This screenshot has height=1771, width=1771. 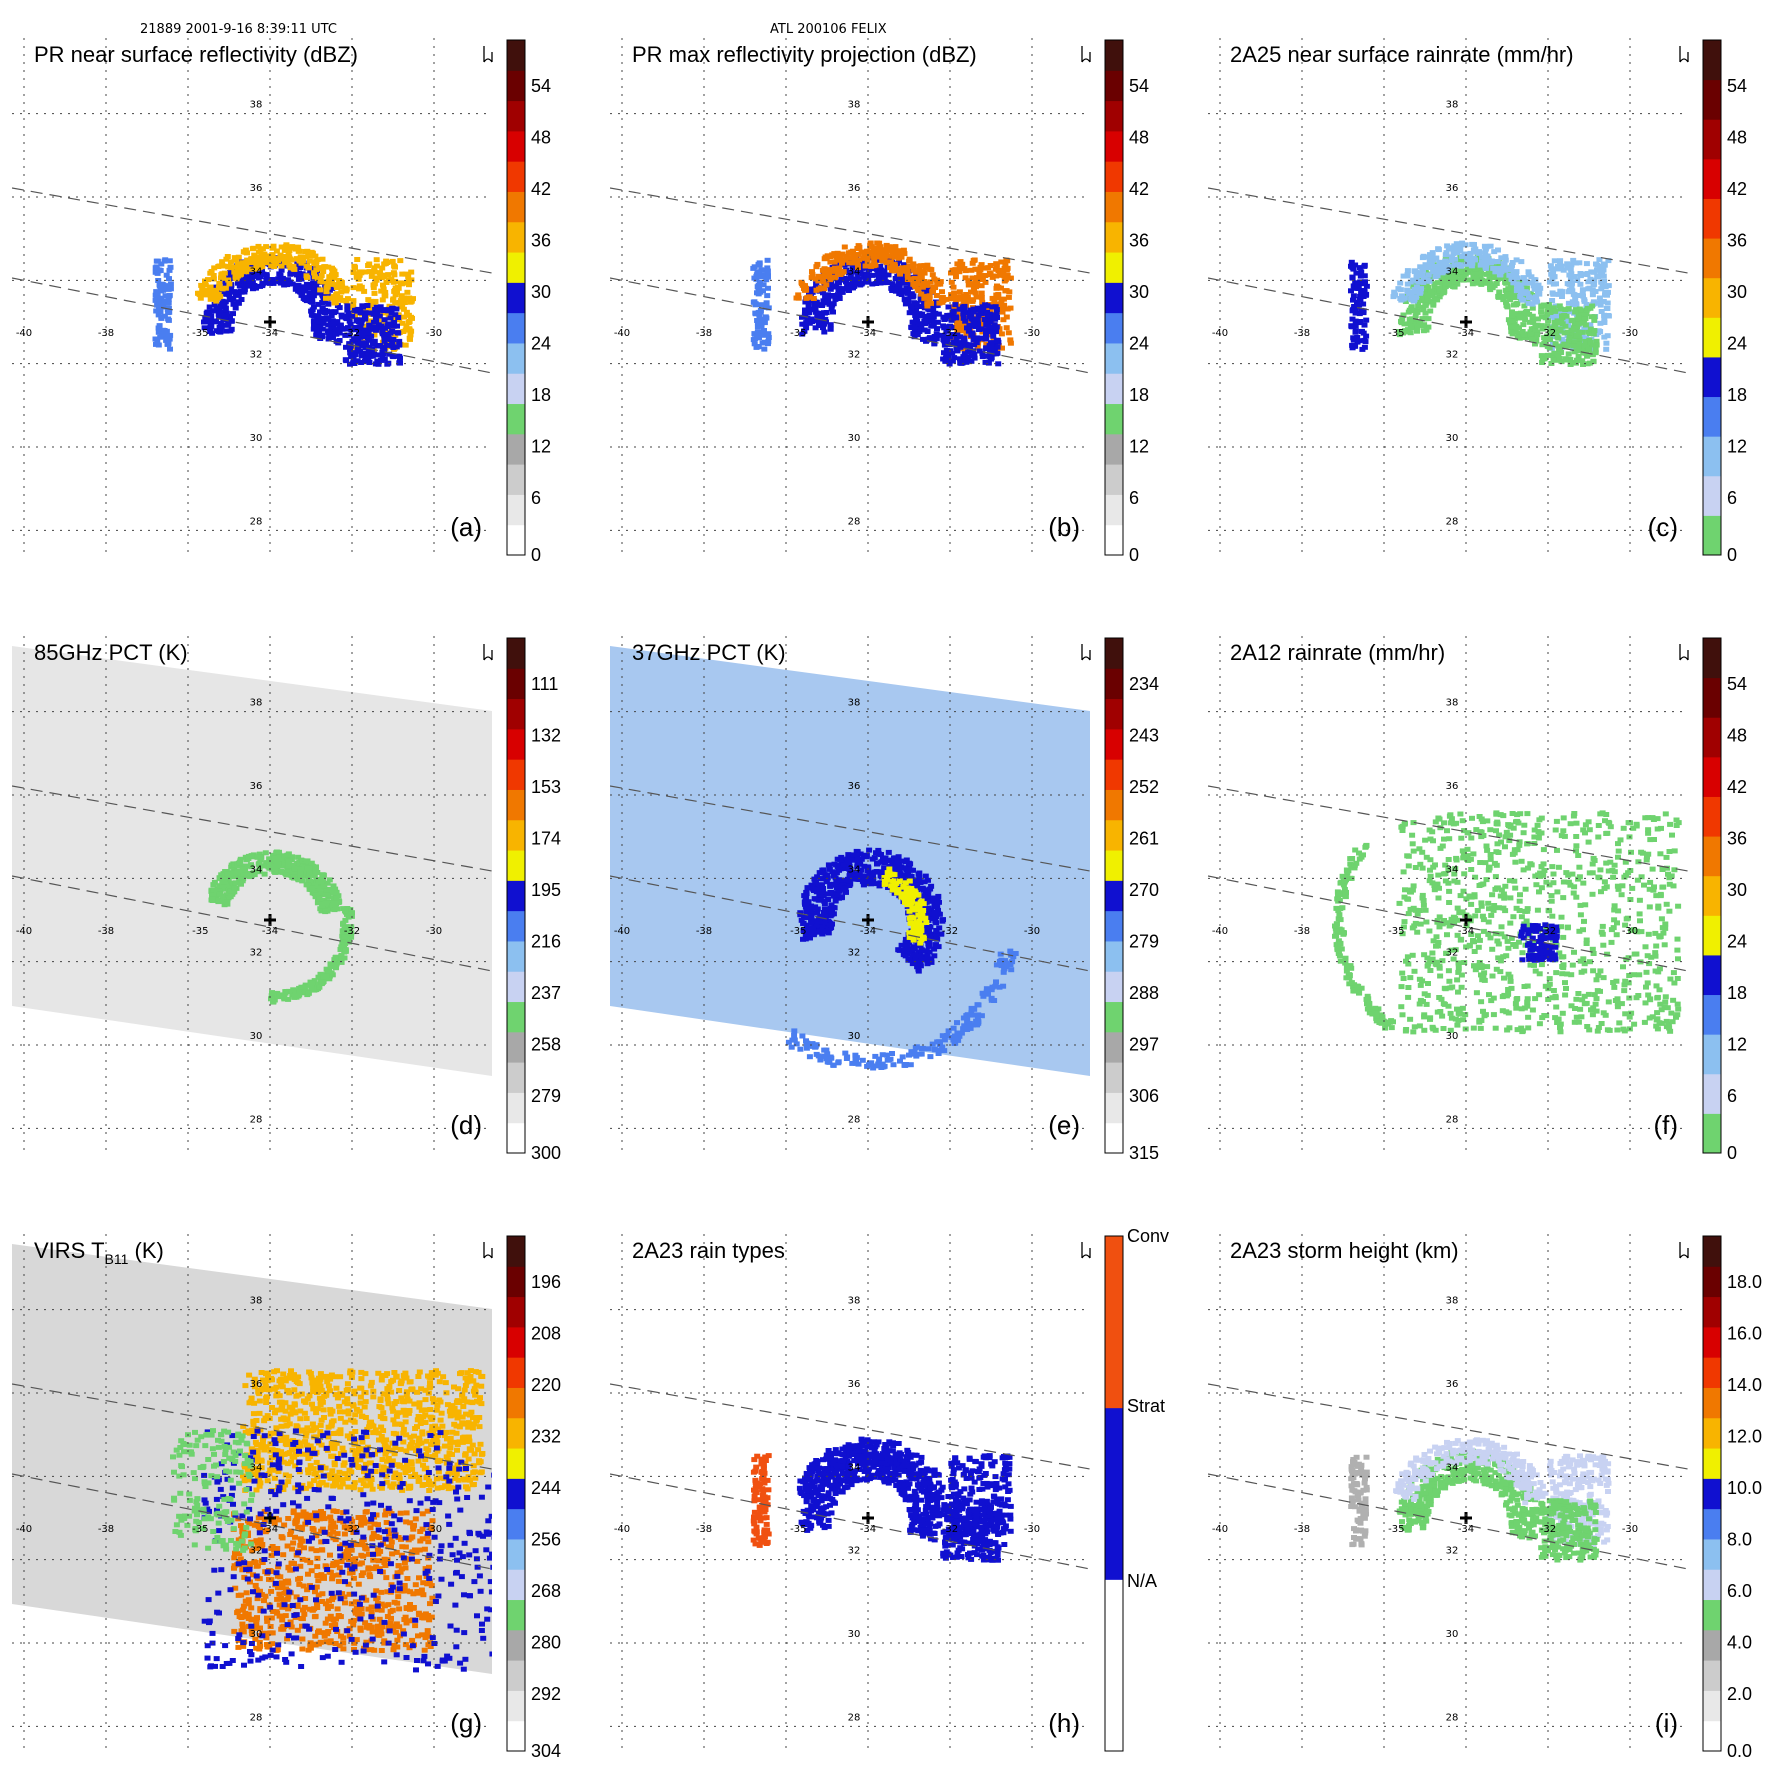 I want to click on panel-title: 2A23 storm height (km), so click(x=1344, y=1250).